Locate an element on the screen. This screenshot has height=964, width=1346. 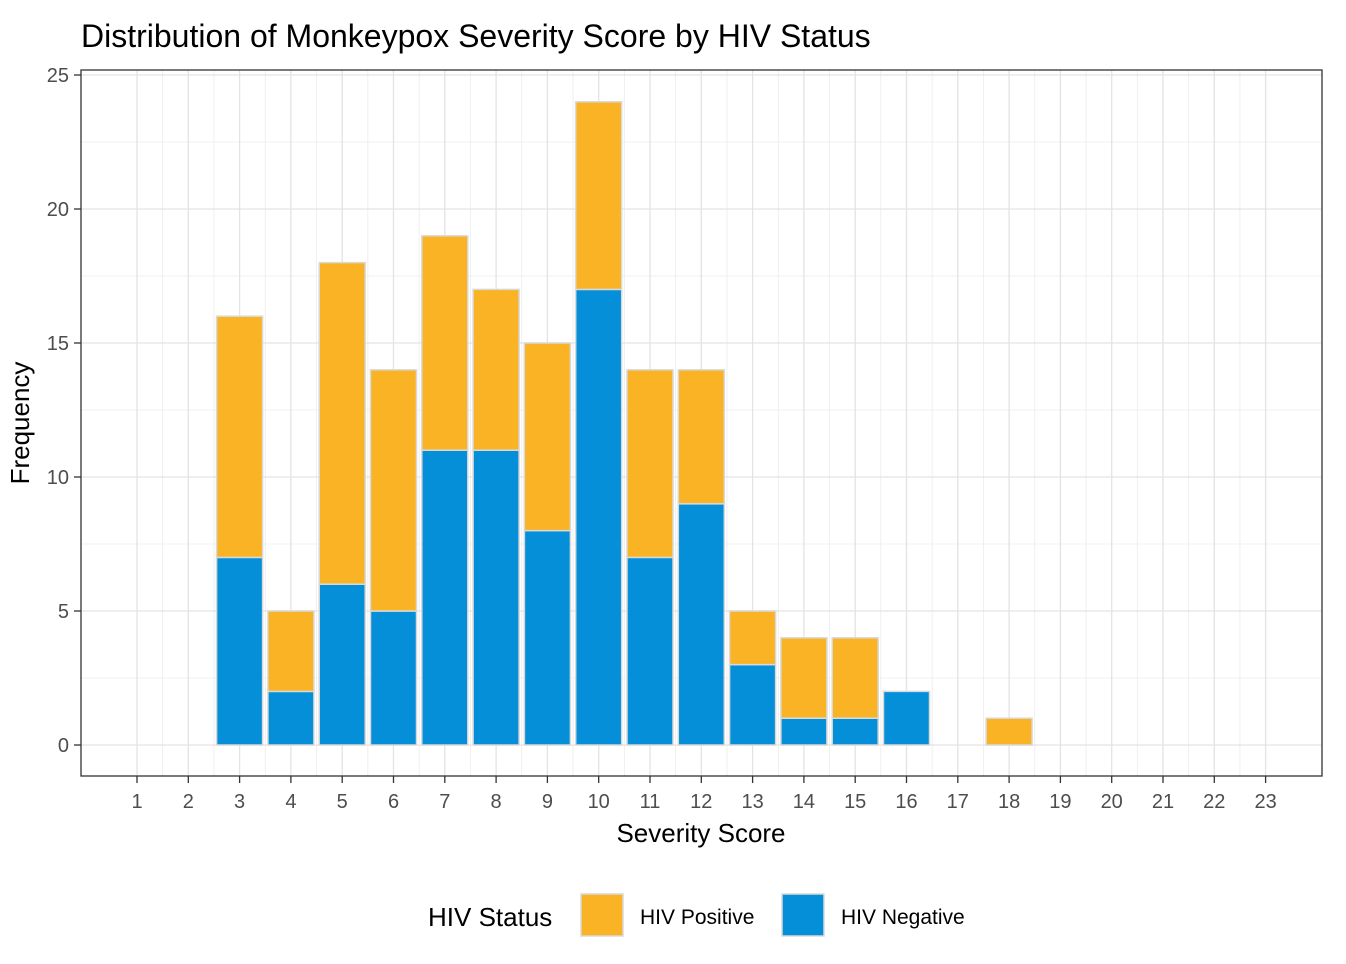
y-tick-label: 0 is located at coordinates (63, 746).